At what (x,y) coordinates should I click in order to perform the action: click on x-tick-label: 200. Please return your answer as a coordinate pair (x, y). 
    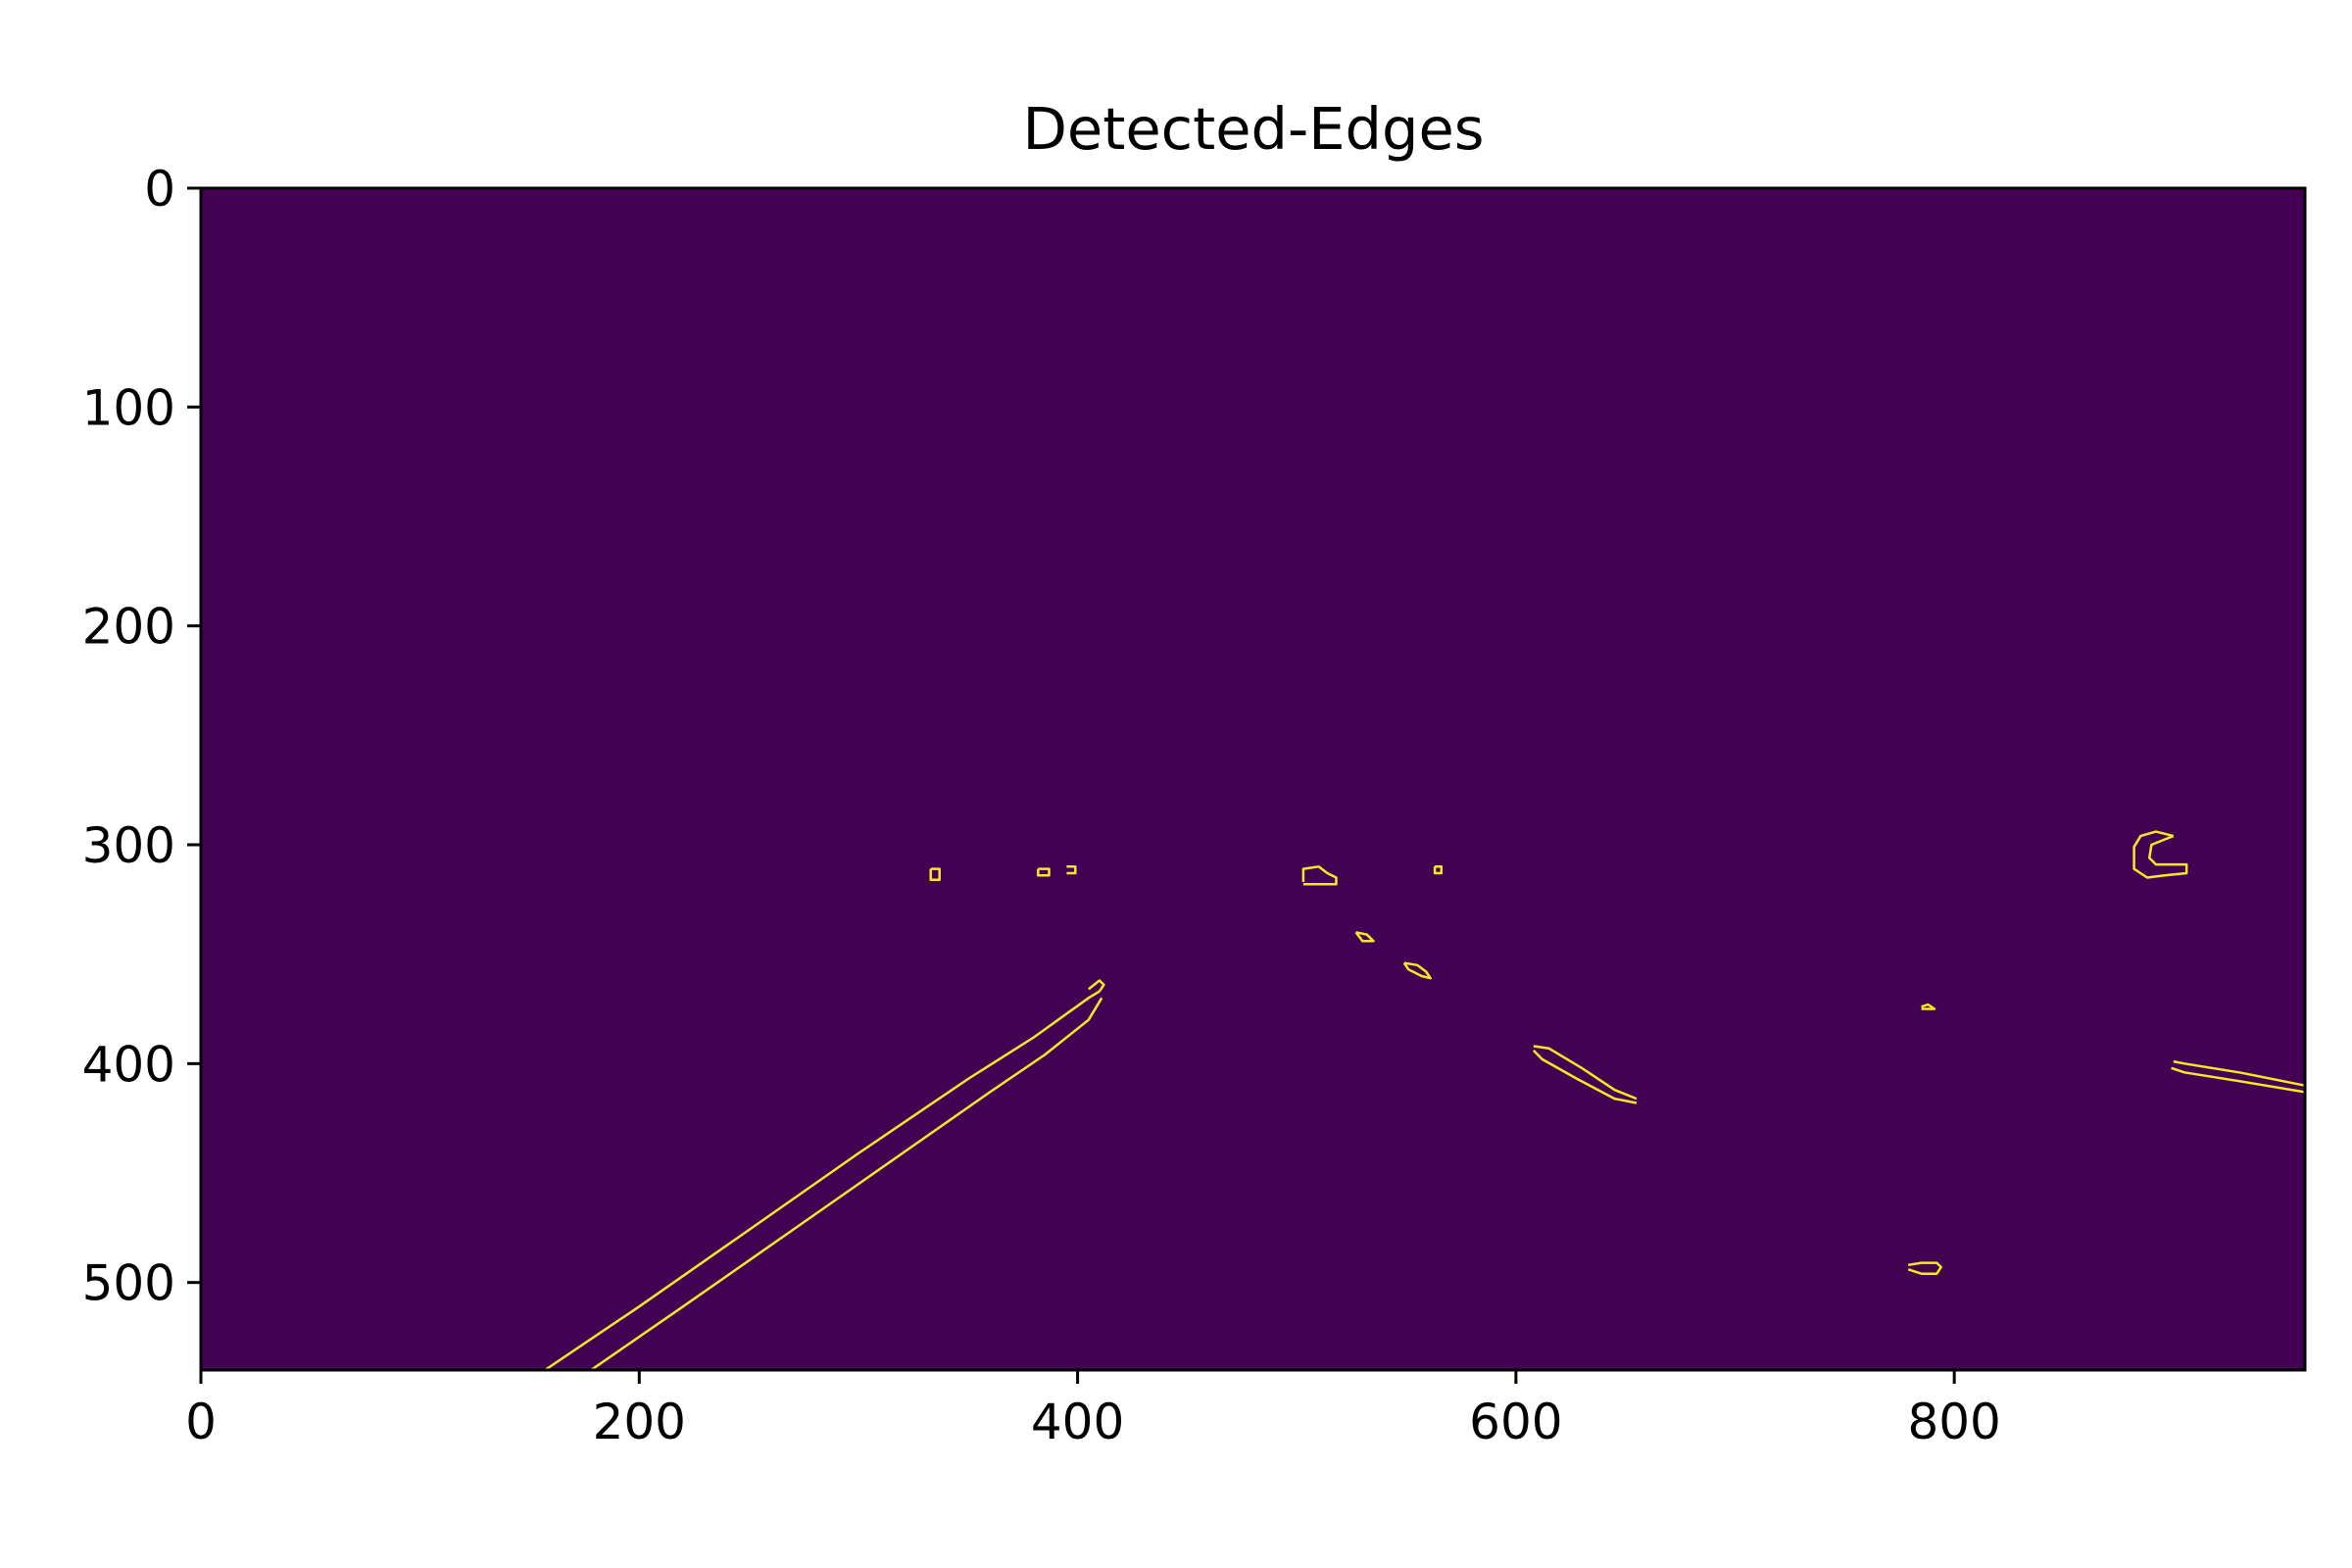
    Looking at the image, I should click on (639, 1422).